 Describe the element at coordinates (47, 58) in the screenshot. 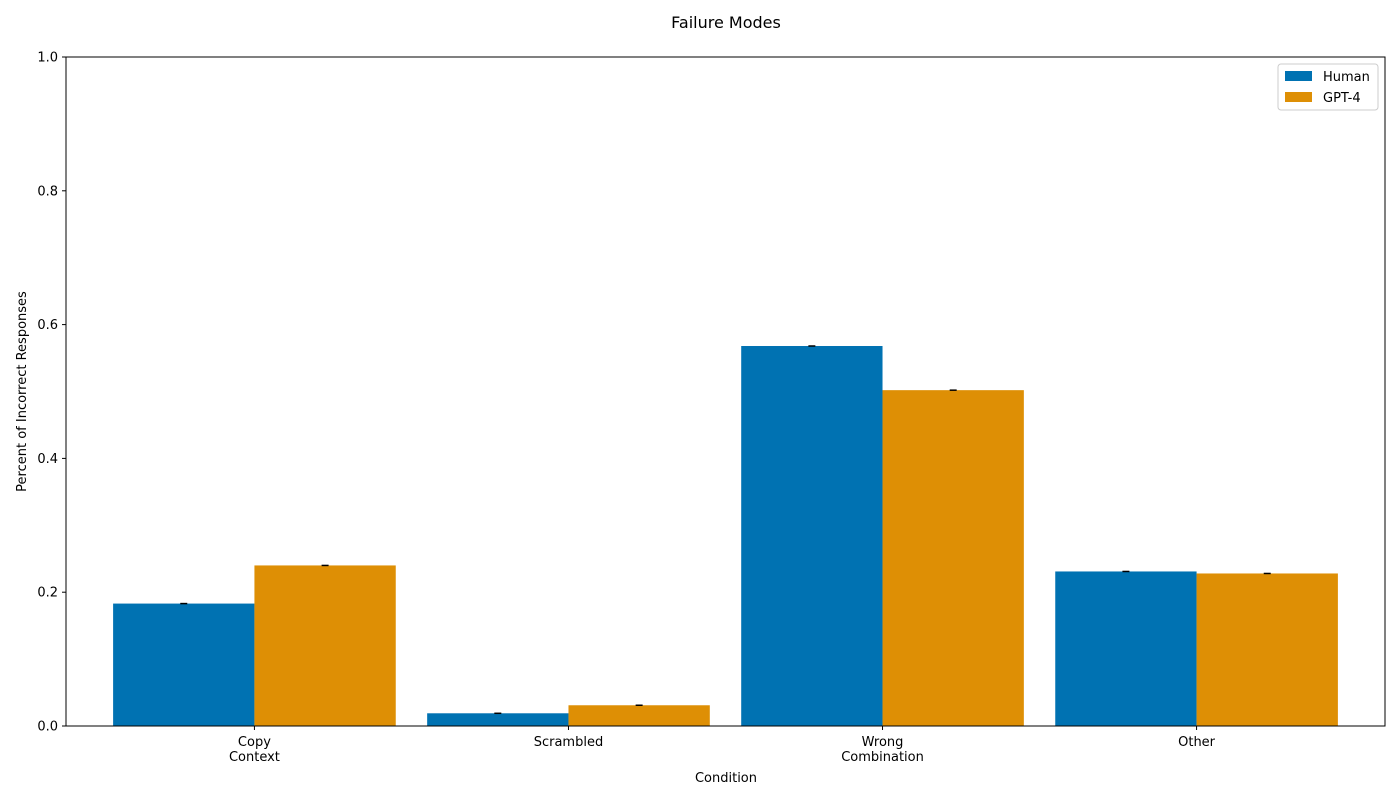

I see `y-tick-label-5: 1.0` at that location.